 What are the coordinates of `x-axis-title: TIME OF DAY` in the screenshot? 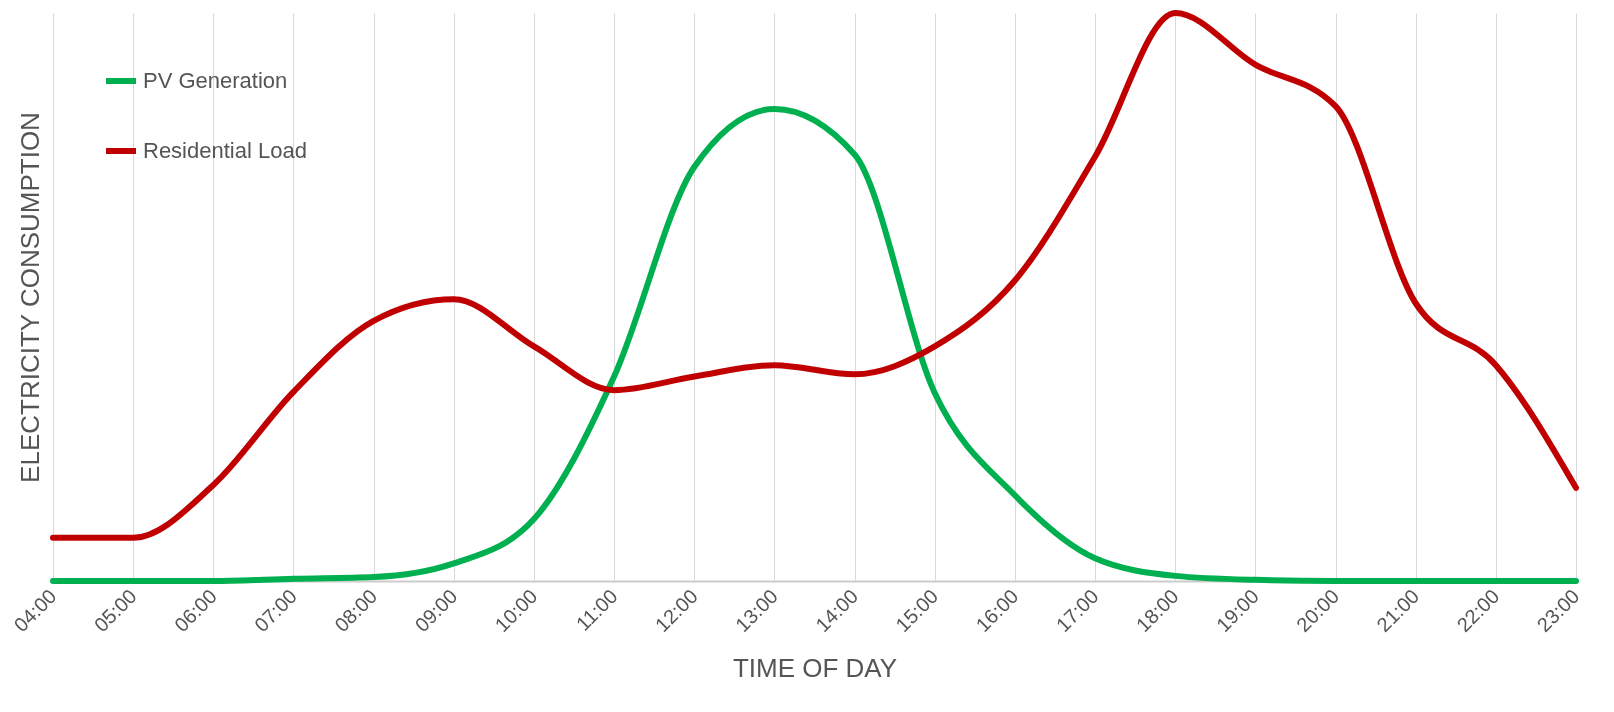 It's located at (815, 667).